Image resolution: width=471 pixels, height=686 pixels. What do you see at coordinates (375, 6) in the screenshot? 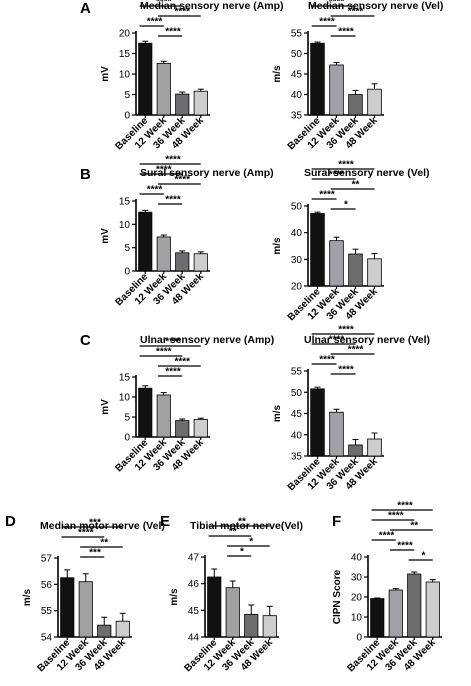
I see `chart-title: Median sensory nerve (Vel)` at bounding box center [375, 6].